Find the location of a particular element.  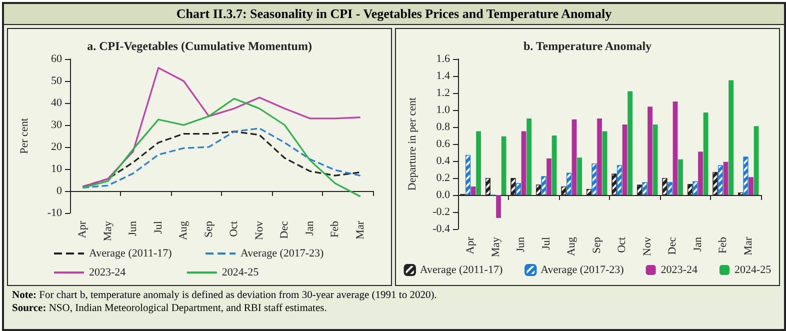

y-tick-label: 0.4 is located at coordinates (443, 161).